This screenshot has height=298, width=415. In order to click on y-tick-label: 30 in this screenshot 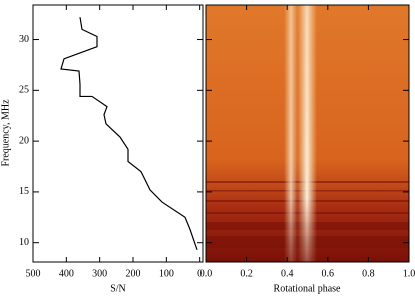, I will do `click(24, 39)`.